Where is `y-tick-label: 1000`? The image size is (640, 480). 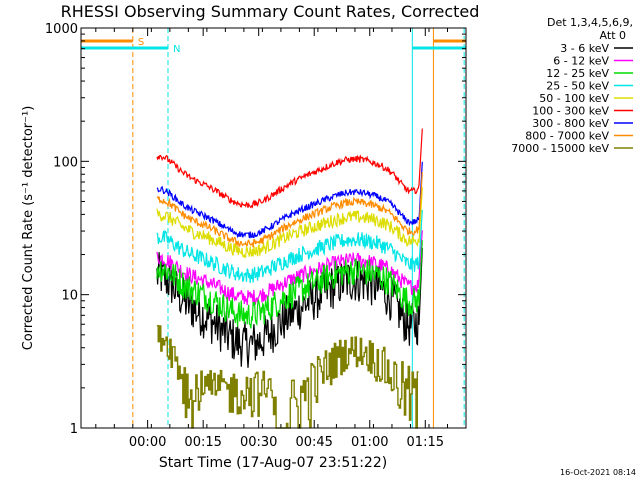 y-tick-label: 1000 is located at coordinates (61, 29).